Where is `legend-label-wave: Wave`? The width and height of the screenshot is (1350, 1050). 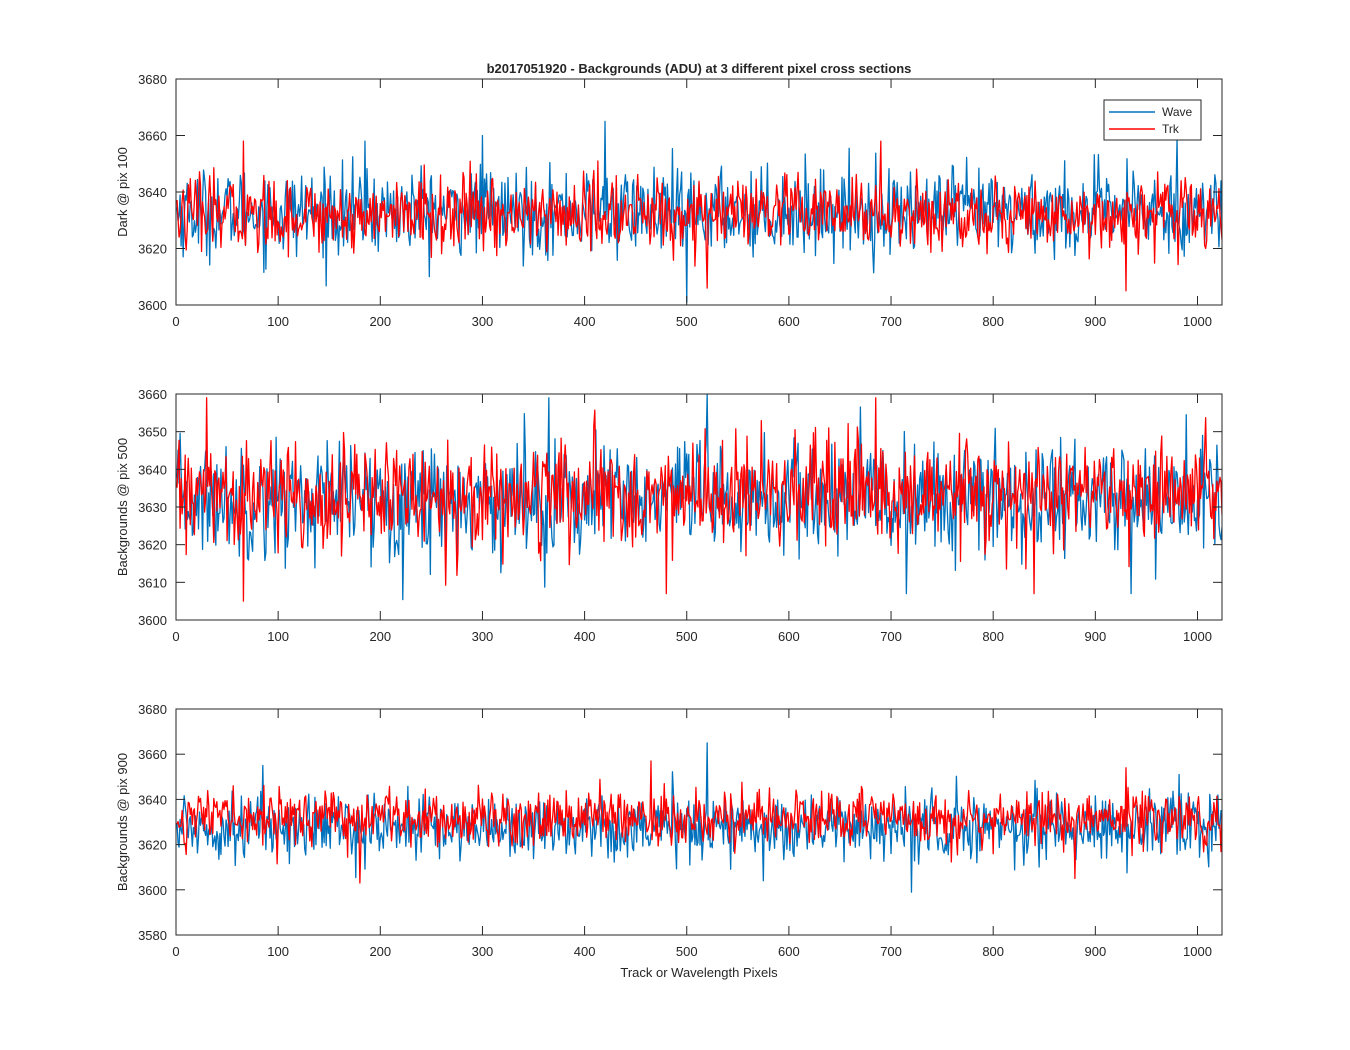 legend-label-wave: Wave is located at coordinates (1177, 112).